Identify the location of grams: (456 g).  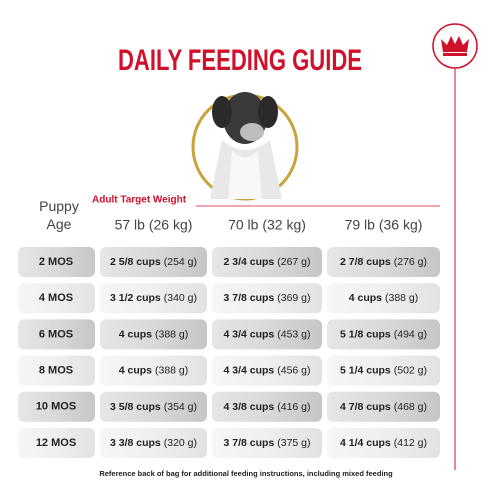
(293, 370).